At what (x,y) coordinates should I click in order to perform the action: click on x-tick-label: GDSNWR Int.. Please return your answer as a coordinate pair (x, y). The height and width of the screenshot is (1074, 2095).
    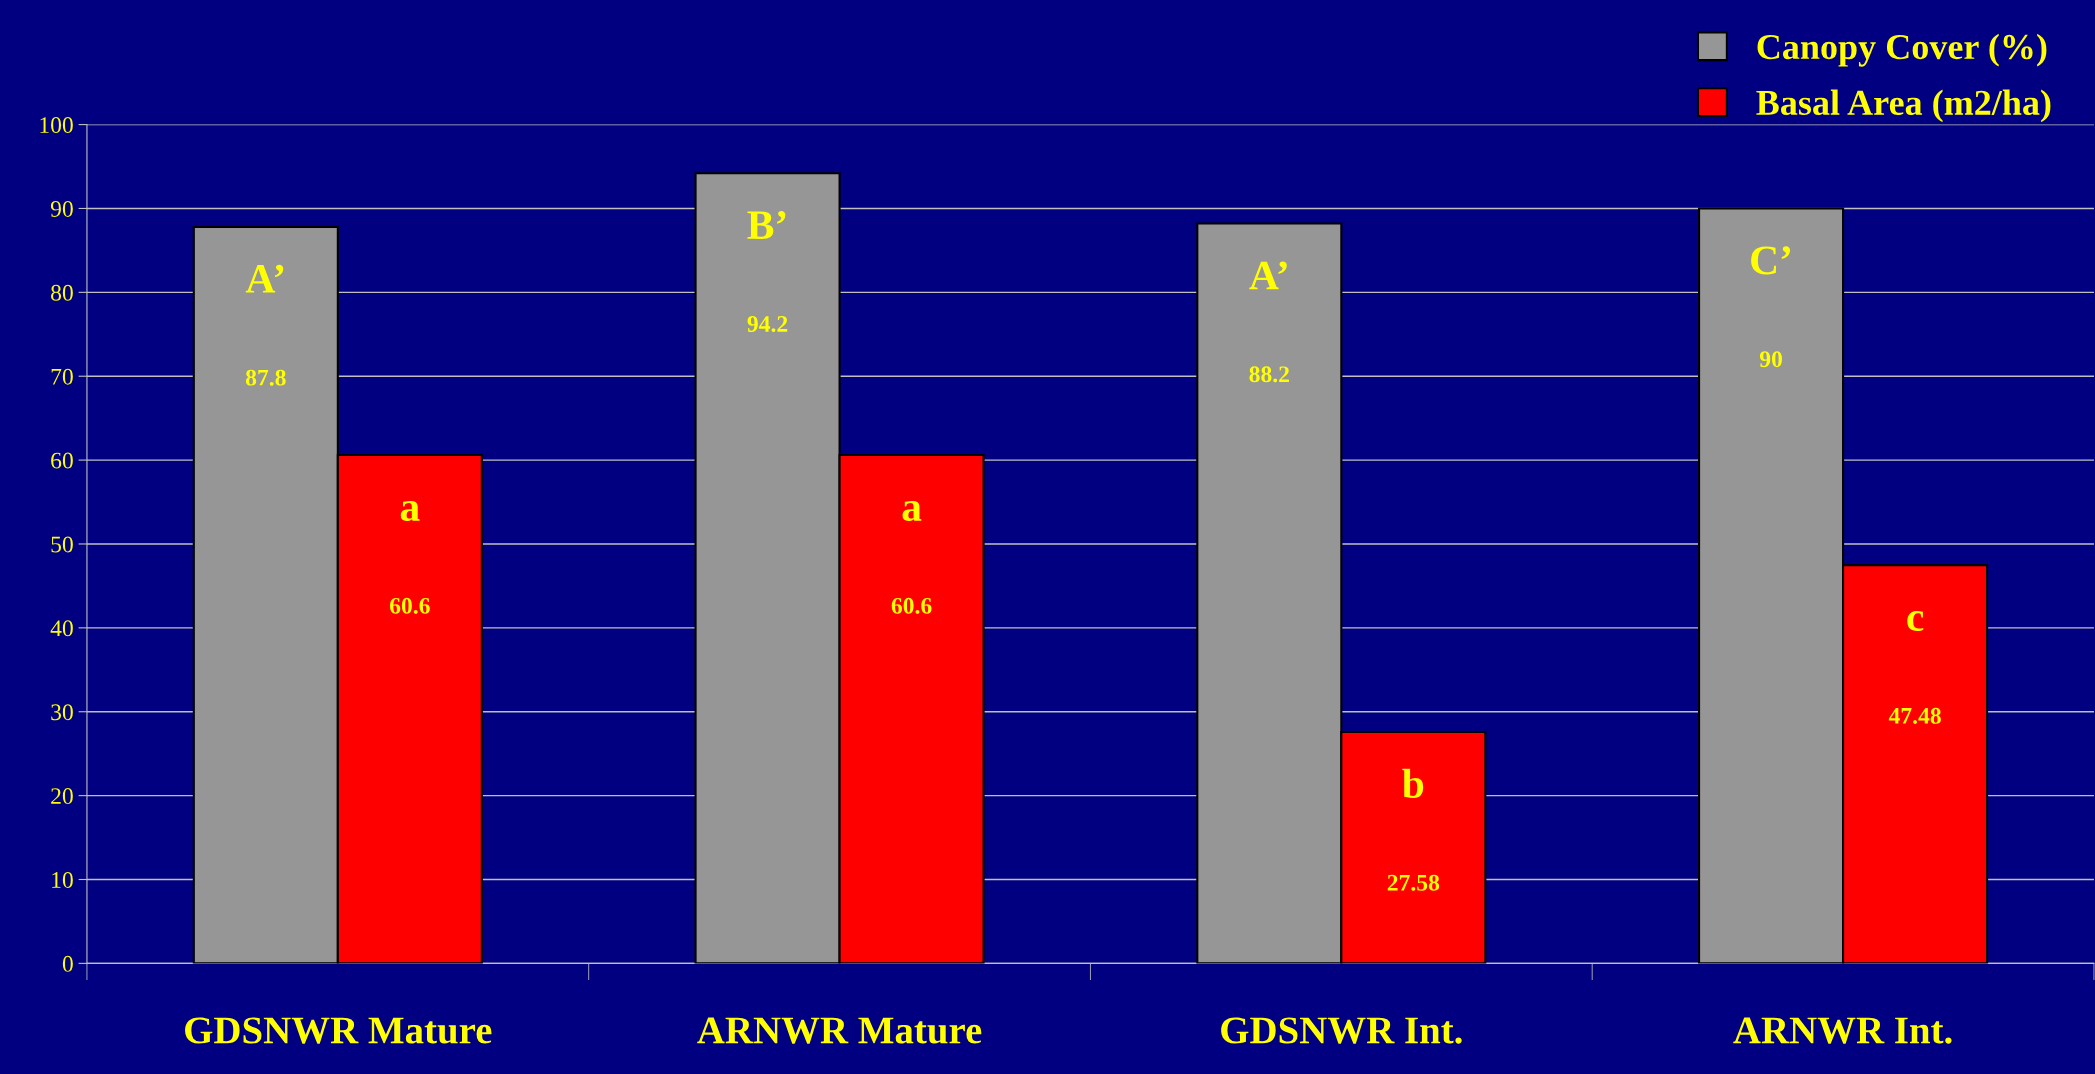
    Looking at the image, I should click on (1341, 1030).